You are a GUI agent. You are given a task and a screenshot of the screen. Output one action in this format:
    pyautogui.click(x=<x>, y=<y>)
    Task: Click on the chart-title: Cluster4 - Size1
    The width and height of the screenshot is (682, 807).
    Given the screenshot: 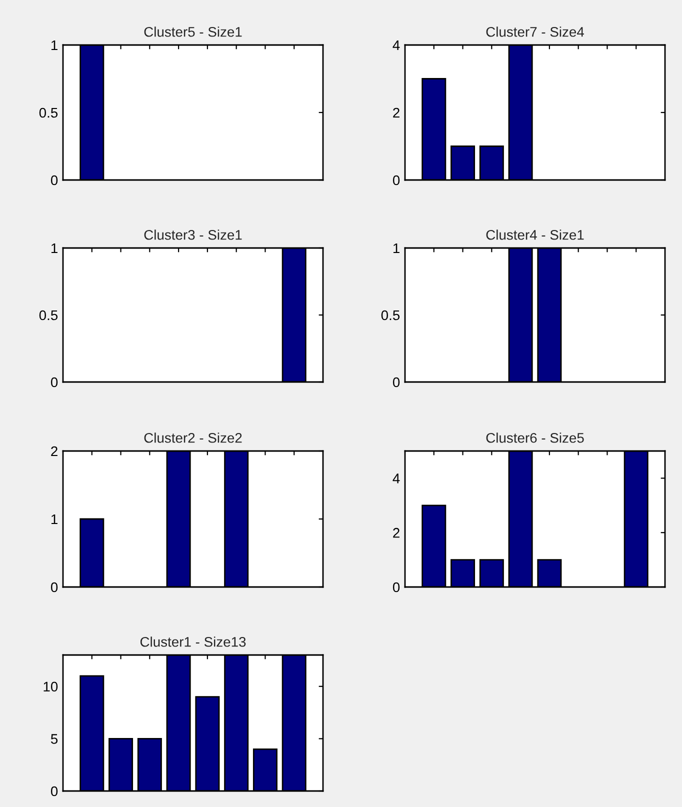 What is the action you would take?
    pyautogui.click(x=535, y=235)
    